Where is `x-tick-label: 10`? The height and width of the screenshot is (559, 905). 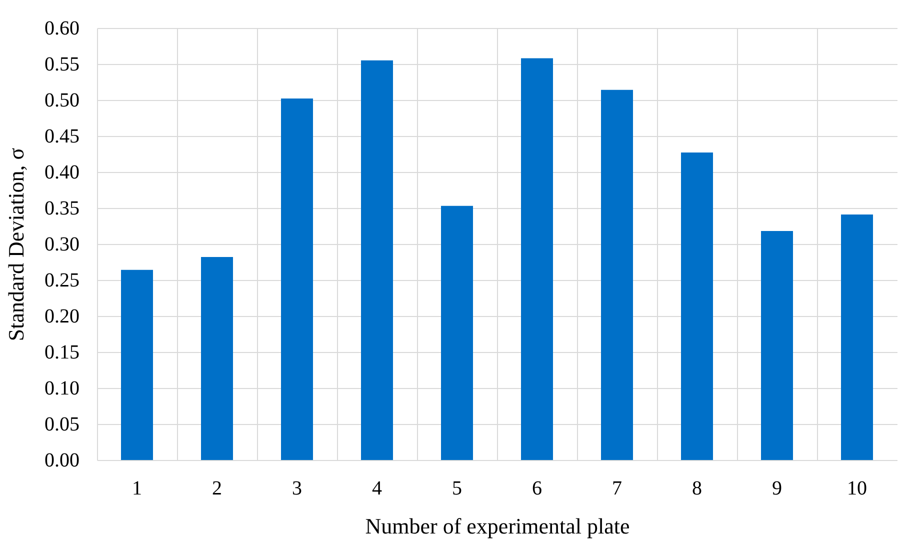 x-tick-label: 10 is located at coordinates (857, 489).